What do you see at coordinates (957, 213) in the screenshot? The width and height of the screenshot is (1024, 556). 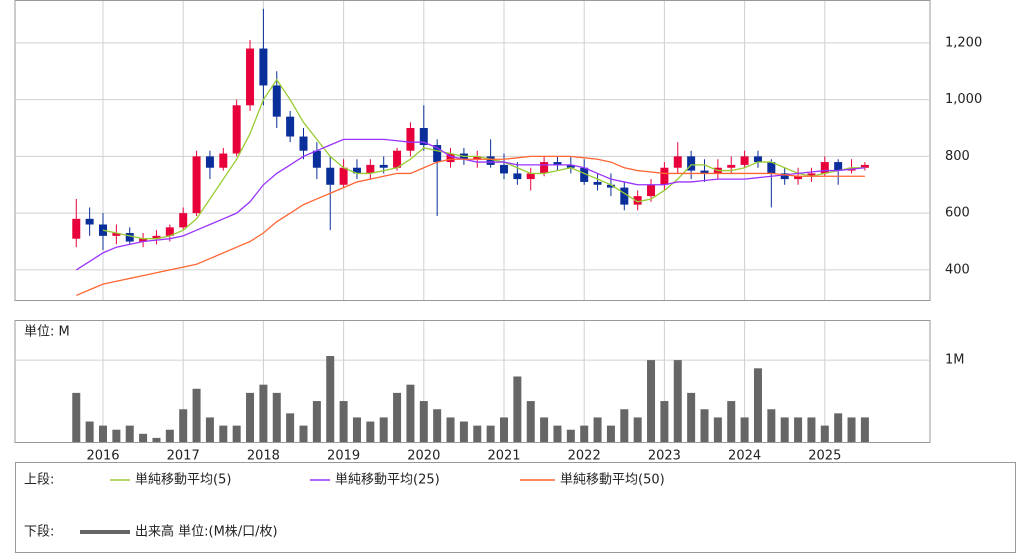 I see `y-tick-label: 600` at bounding box center [957, 213].